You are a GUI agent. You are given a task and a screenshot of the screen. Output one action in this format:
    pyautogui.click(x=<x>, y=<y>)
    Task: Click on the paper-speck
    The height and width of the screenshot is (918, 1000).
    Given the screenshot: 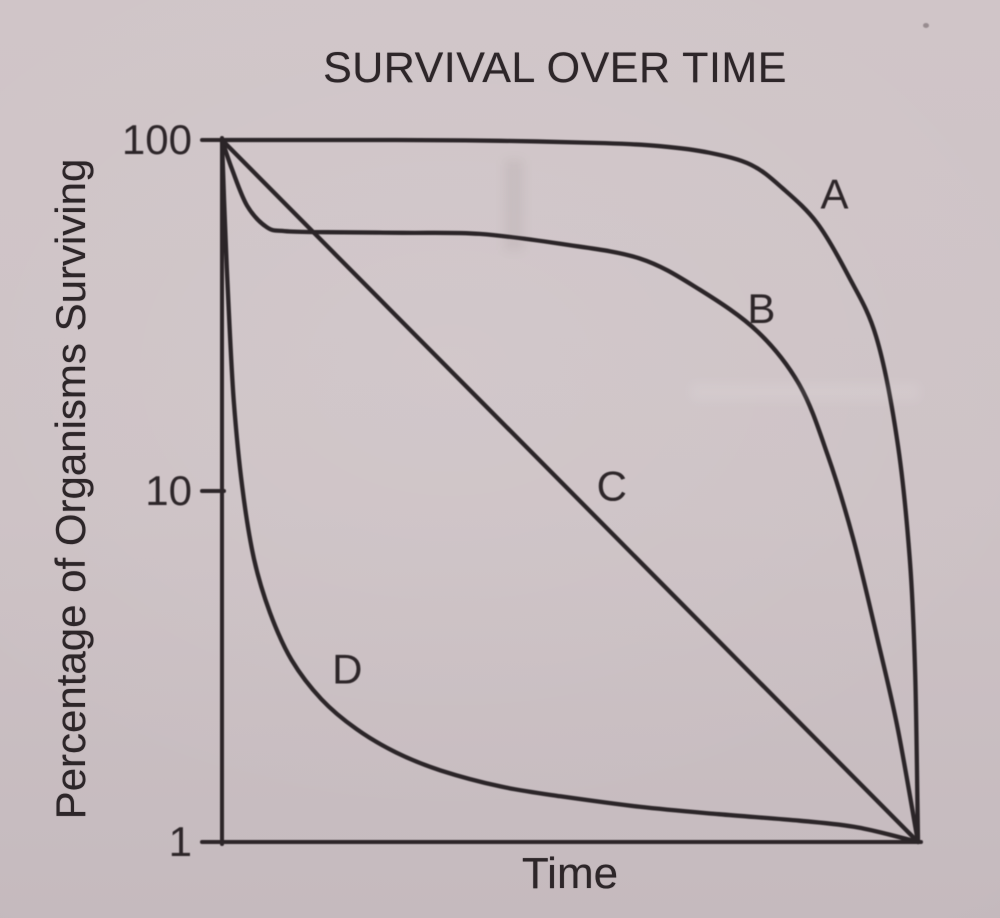 What is the action you would take?
    pyautogui.click(x=926, y=25)
    